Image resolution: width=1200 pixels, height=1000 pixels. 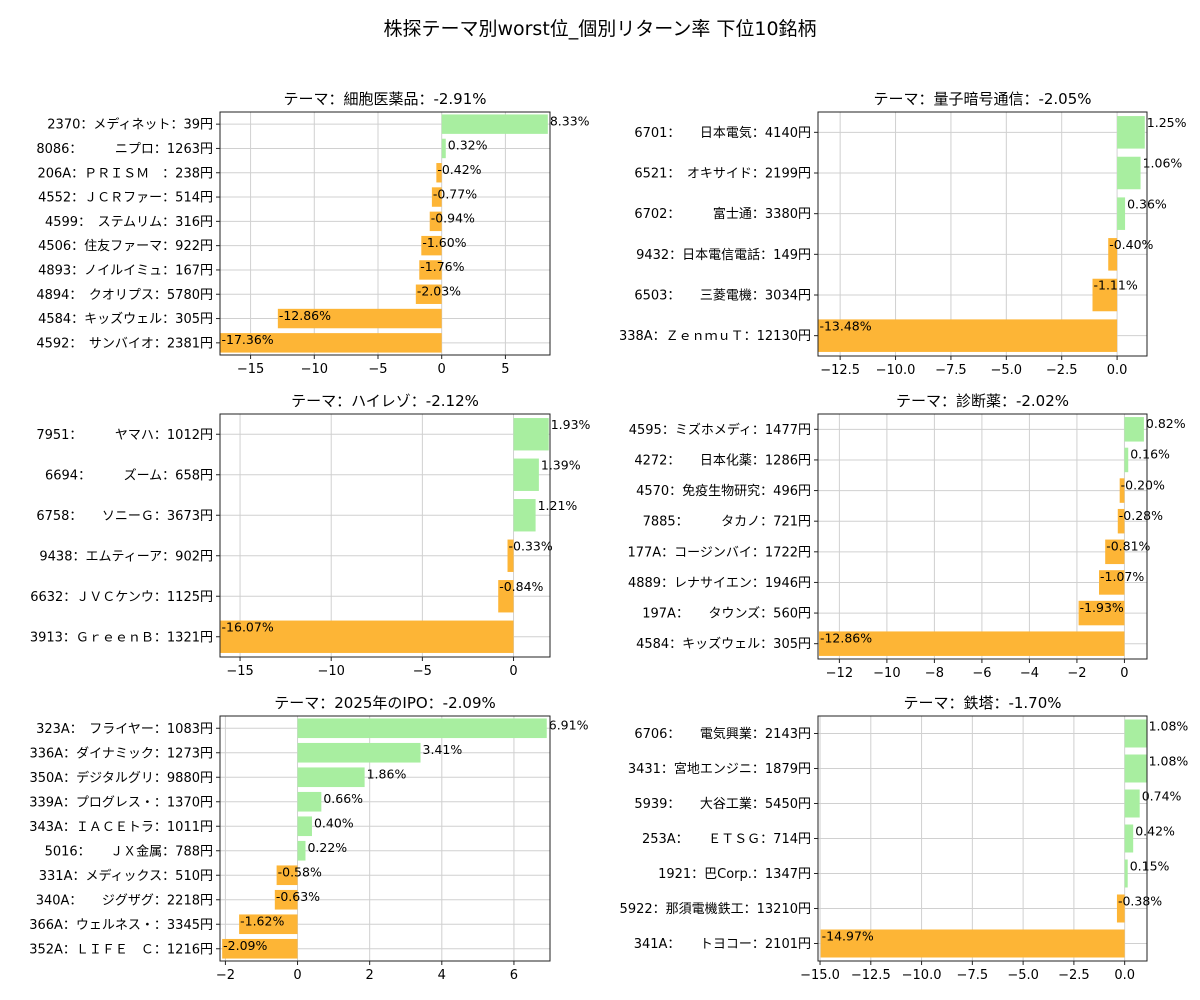 I want to click on value-label: 0.15%, so click(x=1150, y=866).